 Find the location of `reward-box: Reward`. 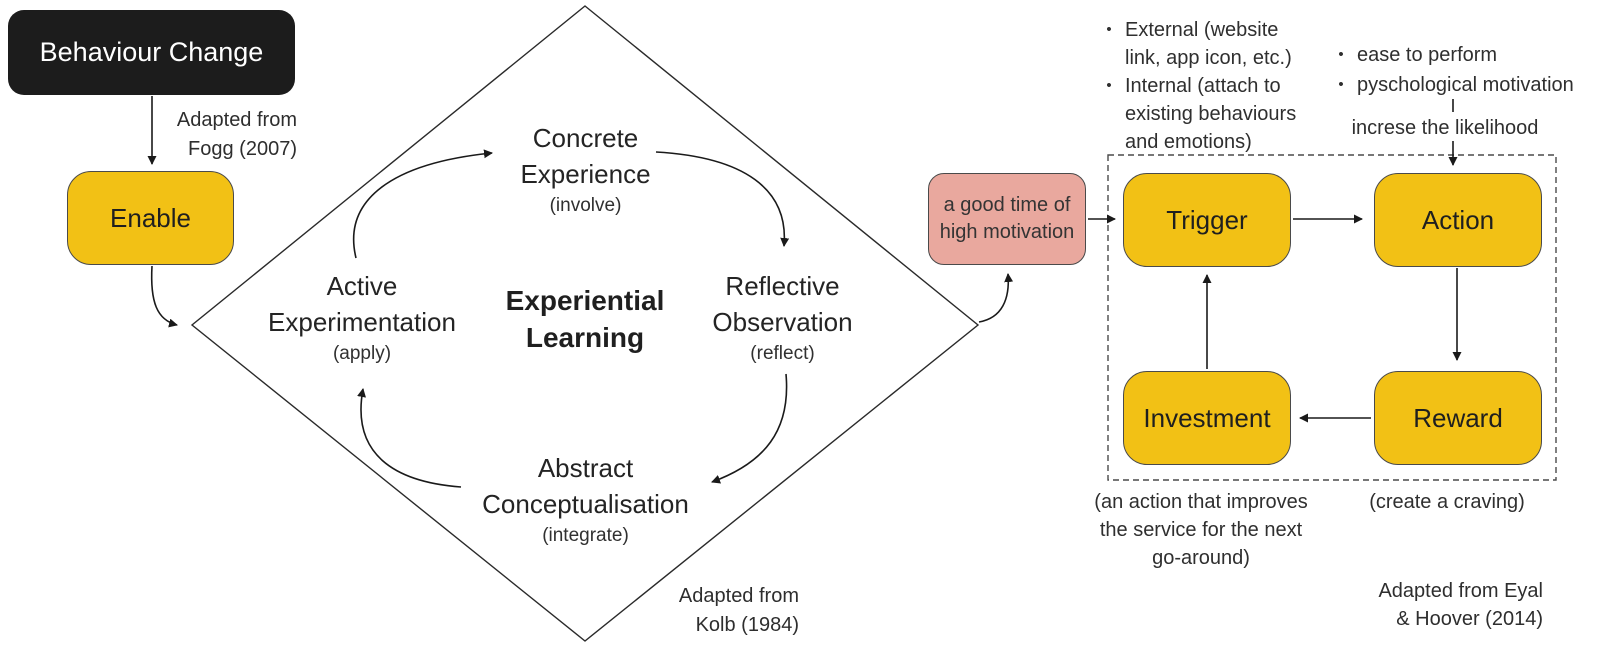

reward-box: Reward is located at coordinates (1458, 418).